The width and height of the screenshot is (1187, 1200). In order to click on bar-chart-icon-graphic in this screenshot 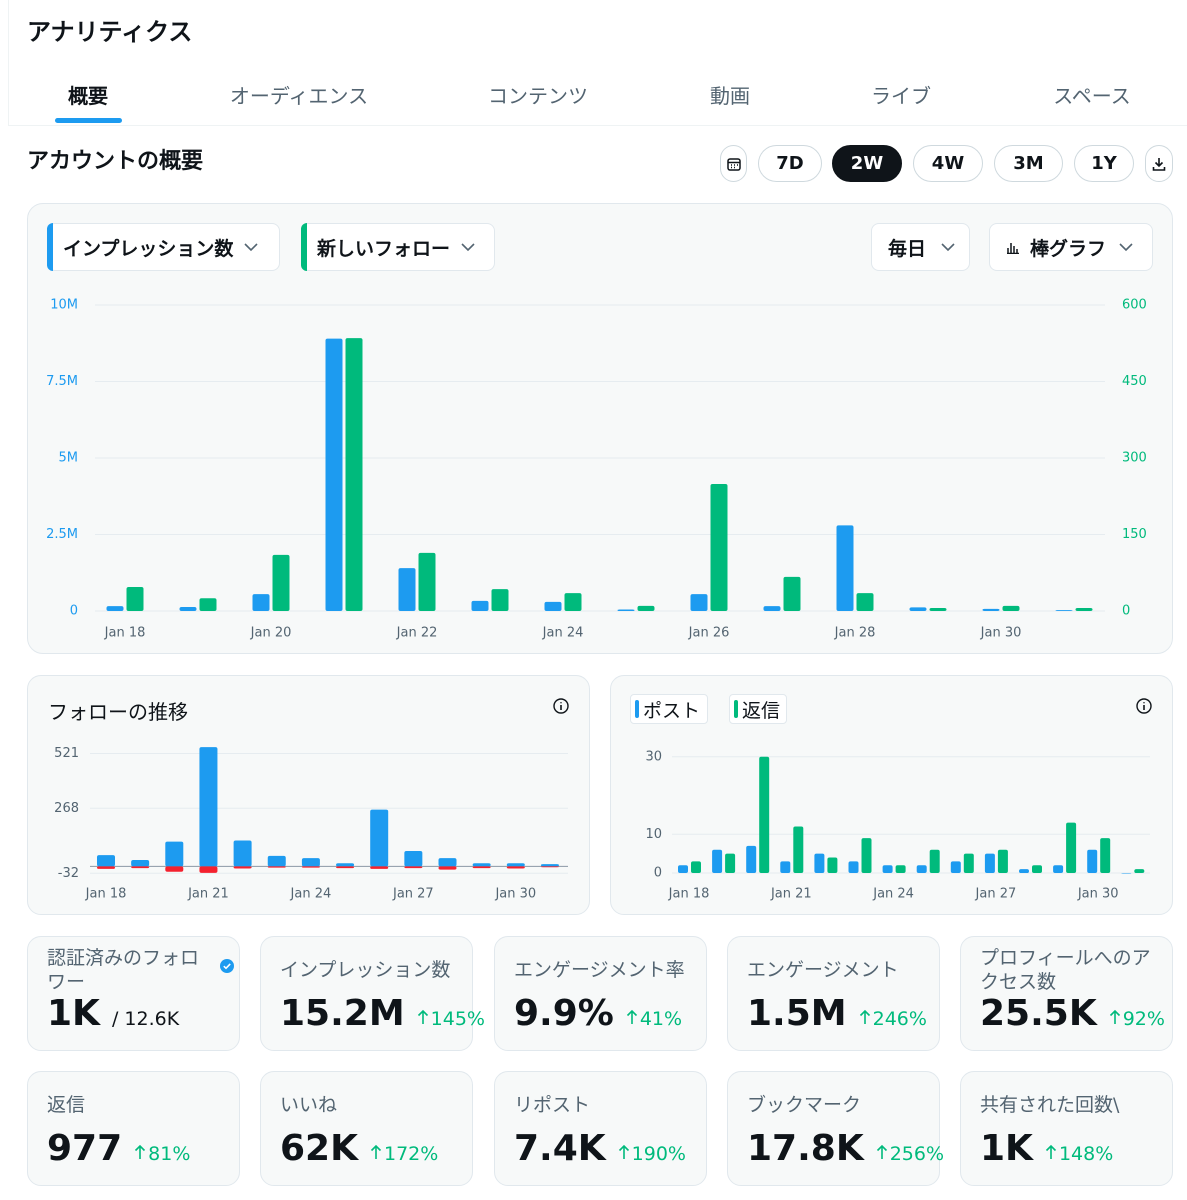, I will do `click(1013, 248)`.